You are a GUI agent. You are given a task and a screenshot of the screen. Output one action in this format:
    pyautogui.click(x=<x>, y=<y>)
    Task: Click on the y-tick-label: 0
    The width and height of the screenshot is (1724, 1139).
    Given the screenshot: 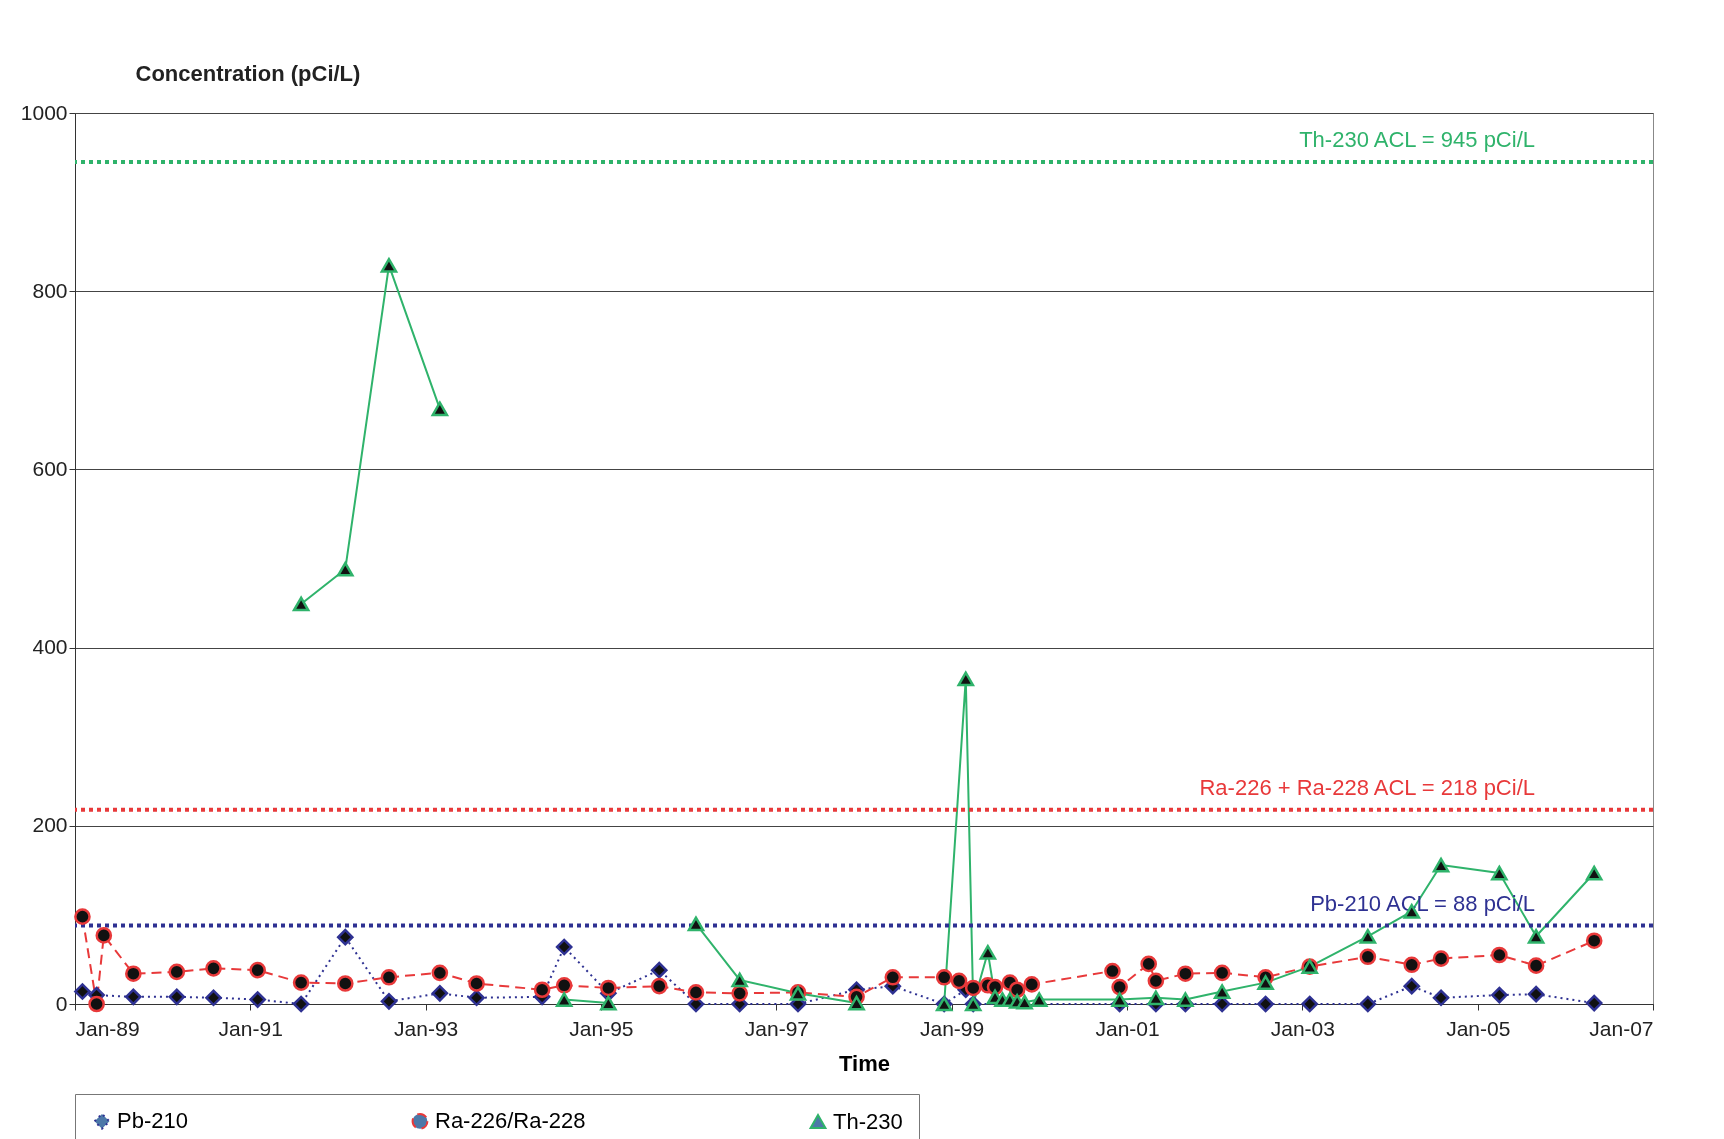 What is the action you would take?
    pyautogui.click(x=61, y=1003)
    